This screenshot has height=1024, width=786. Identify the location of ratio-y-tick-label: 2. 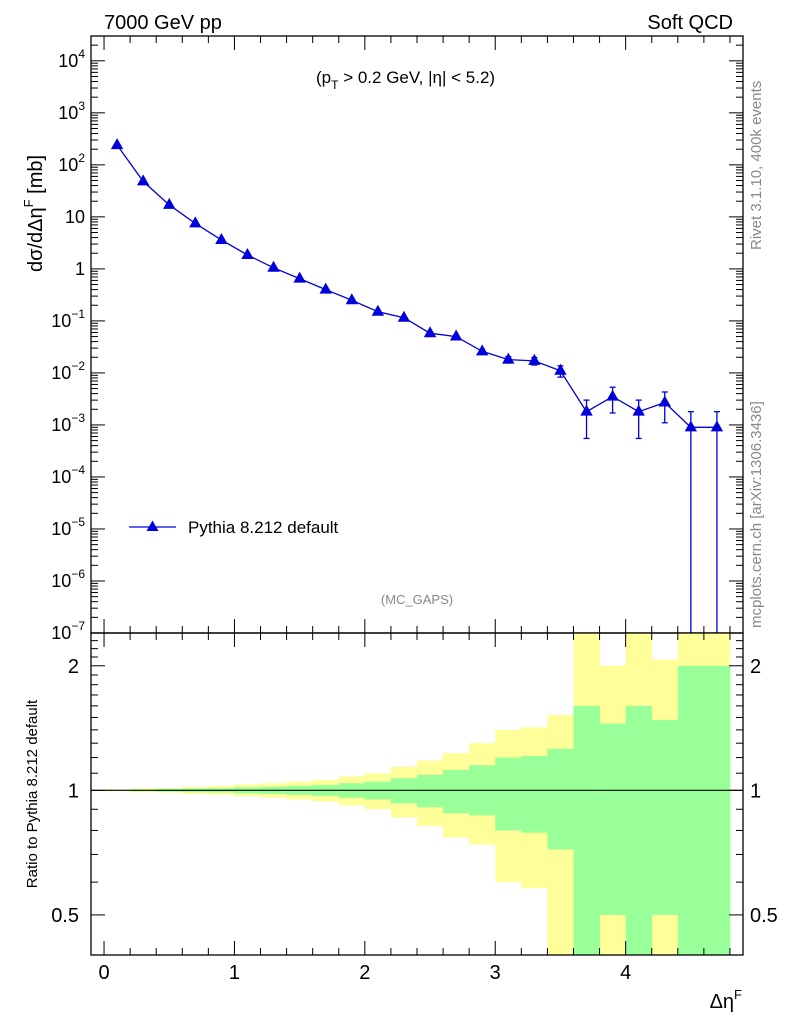
(73, 667).